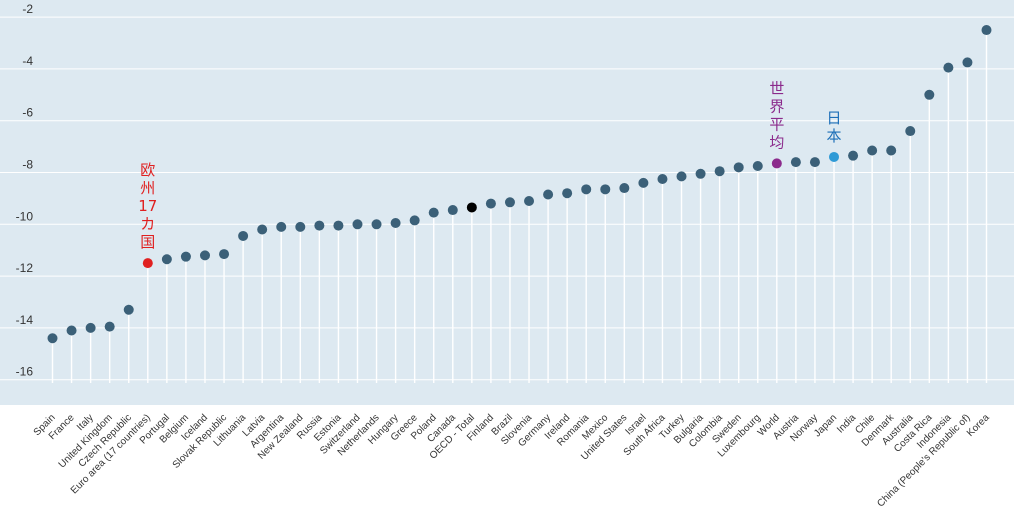 The height and width of the screenshot is (530, 1014). Describe the element at coordinates (147, 170) in the screenshot. I see `annotation-char: 欧` at that location.